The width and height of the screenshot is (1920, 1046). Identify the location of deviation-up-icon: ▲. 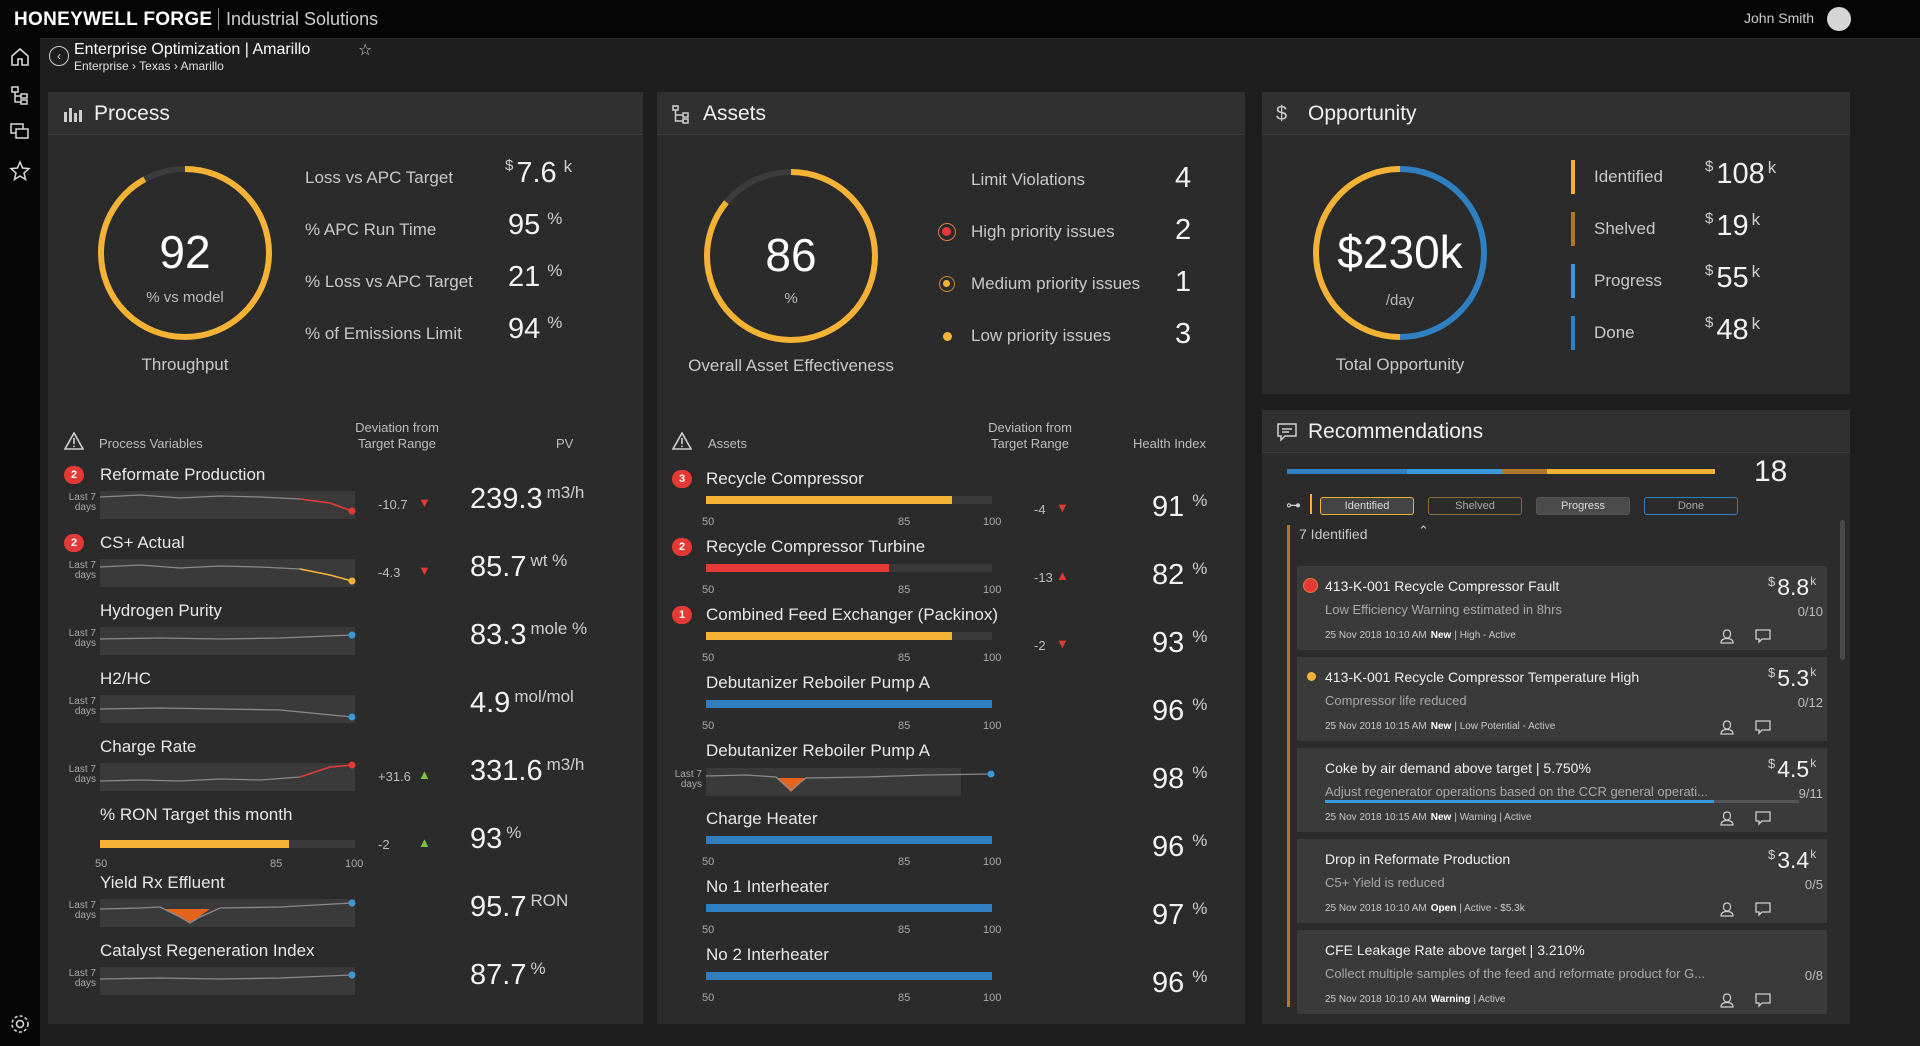
(424, 774).